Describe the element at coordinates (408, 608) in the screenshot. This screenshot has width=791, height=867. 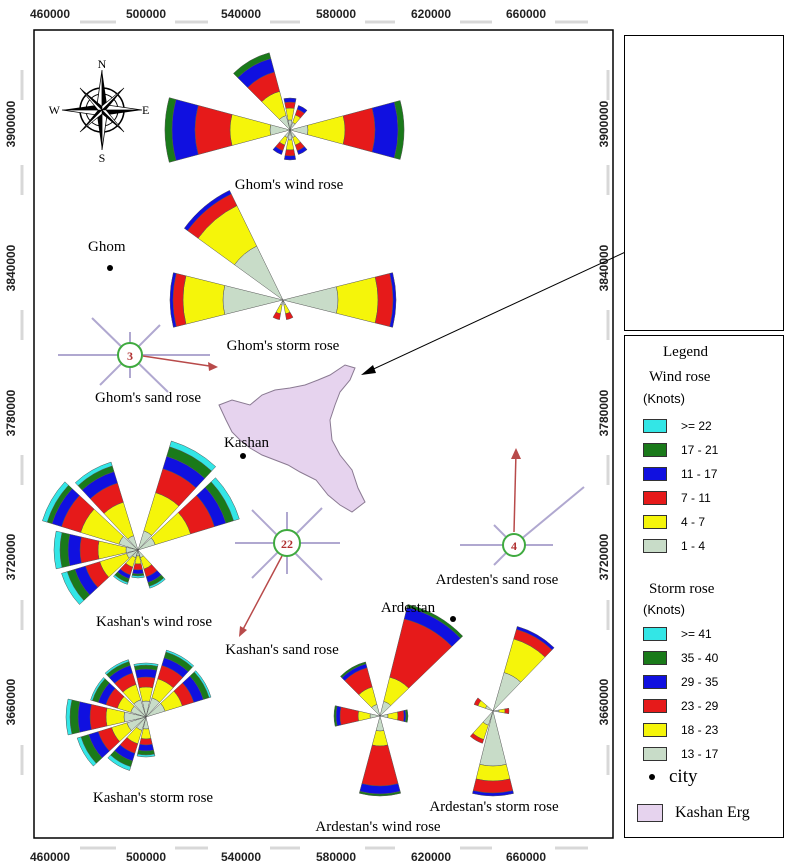
I see `ardestan-city-label: Ardestan` at that location.